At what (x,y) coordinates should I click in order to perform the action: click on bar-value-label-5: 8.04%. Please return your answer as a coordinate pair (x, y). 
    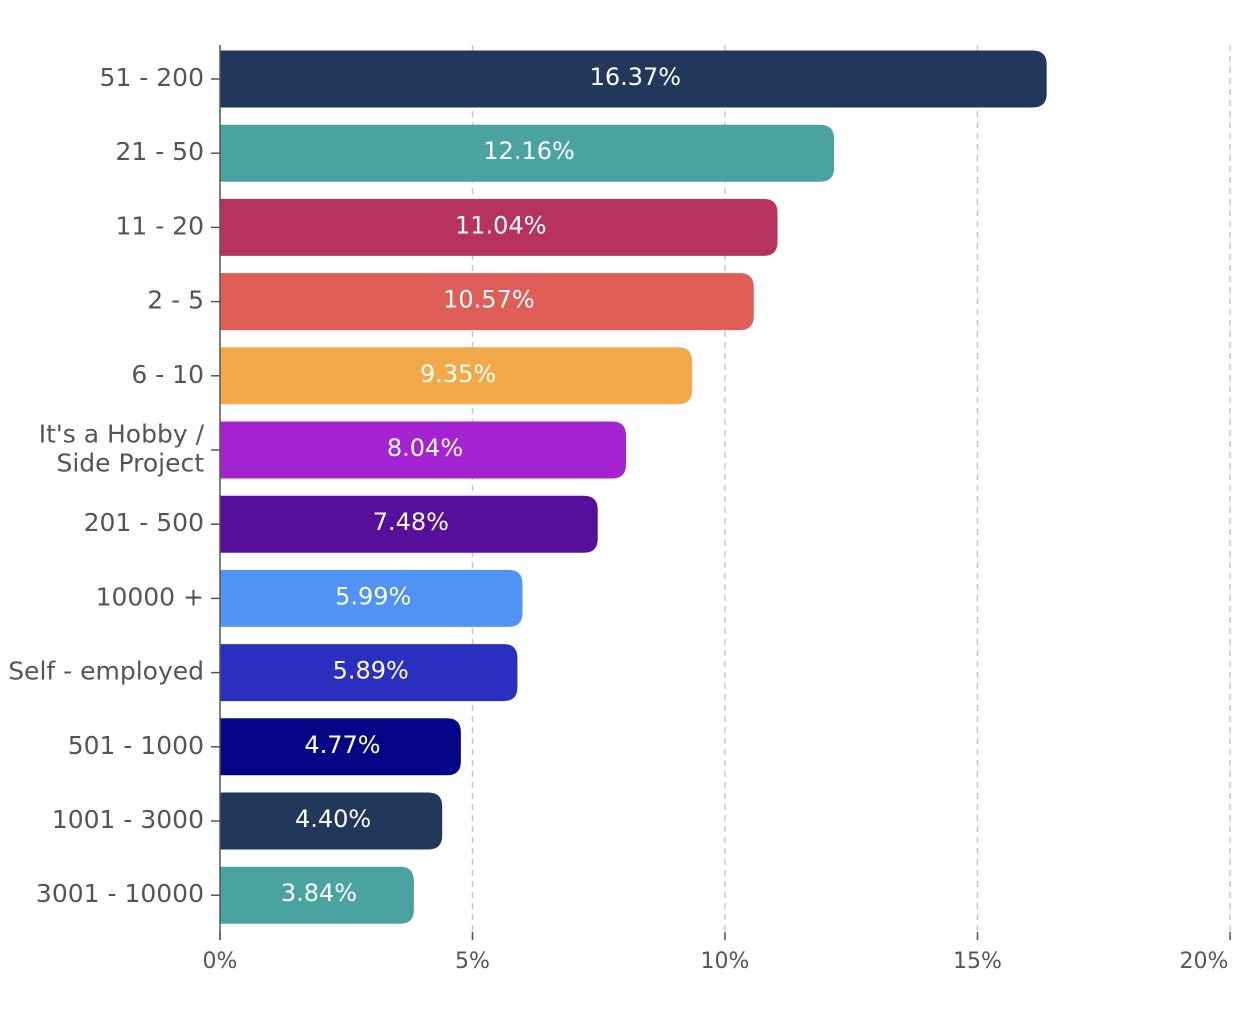
    Looking at the image, I should click on (425, 448).